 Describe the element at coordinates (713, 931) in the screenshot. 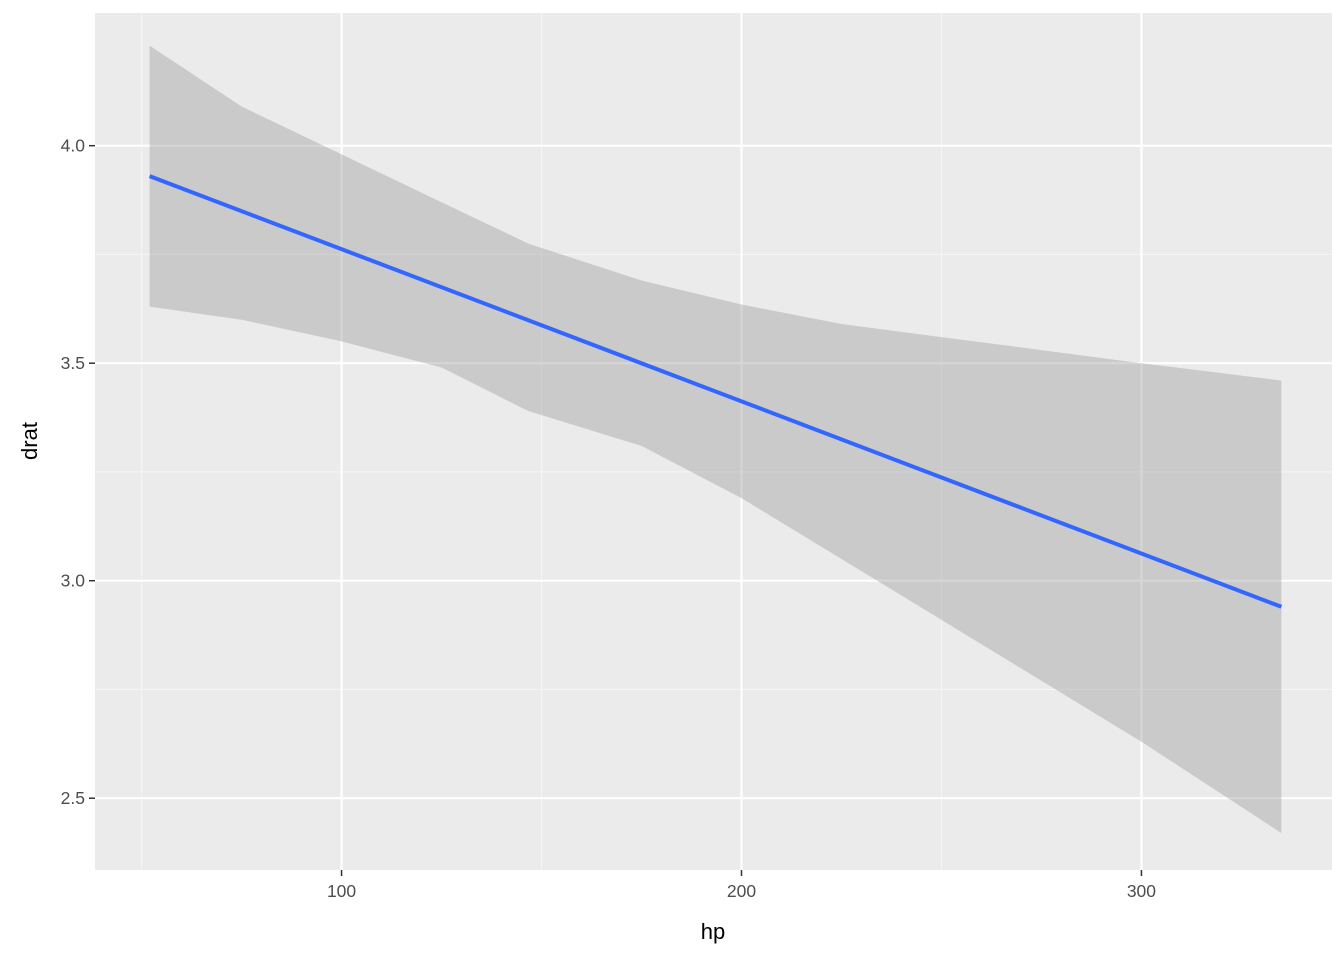

I see `x-axis-title: hp` at that location.